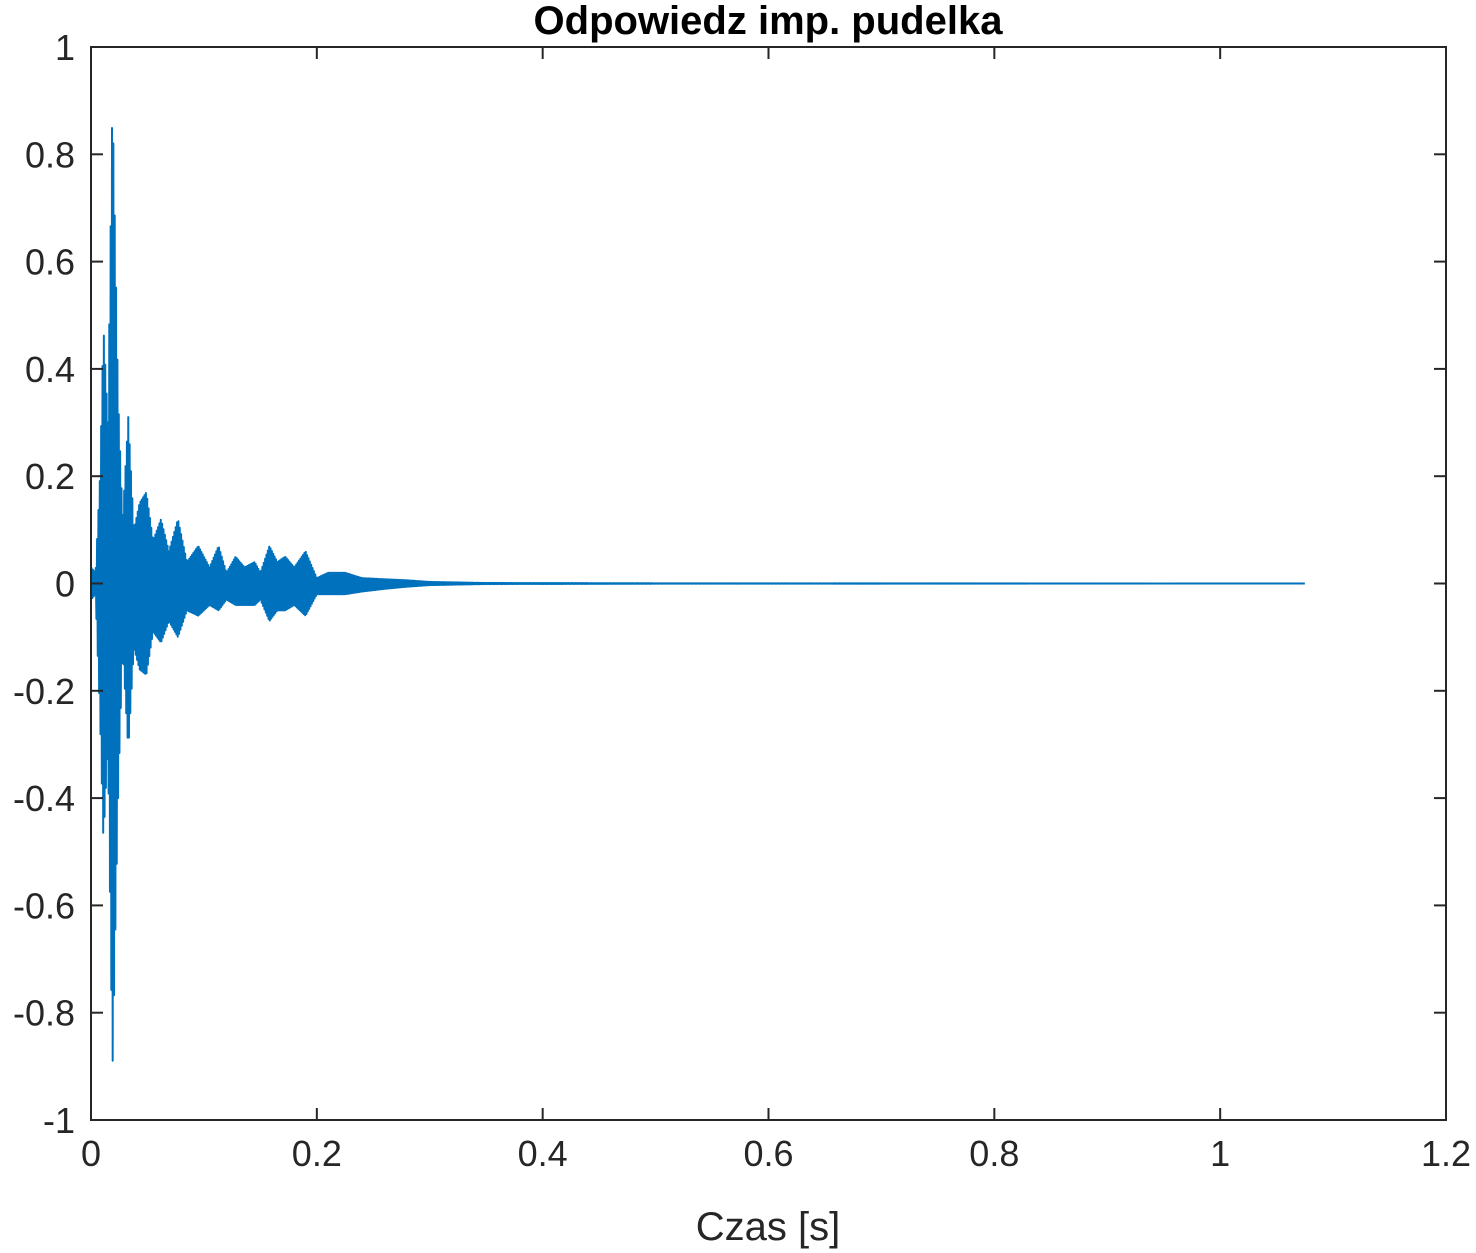 Image resolution: width=1476 pixels, height=1253 pixels. What do you see at coordinates (59, 1120) in the screenshot?
I see `y-tick-label: -1` at bounding box center [59, 1120].